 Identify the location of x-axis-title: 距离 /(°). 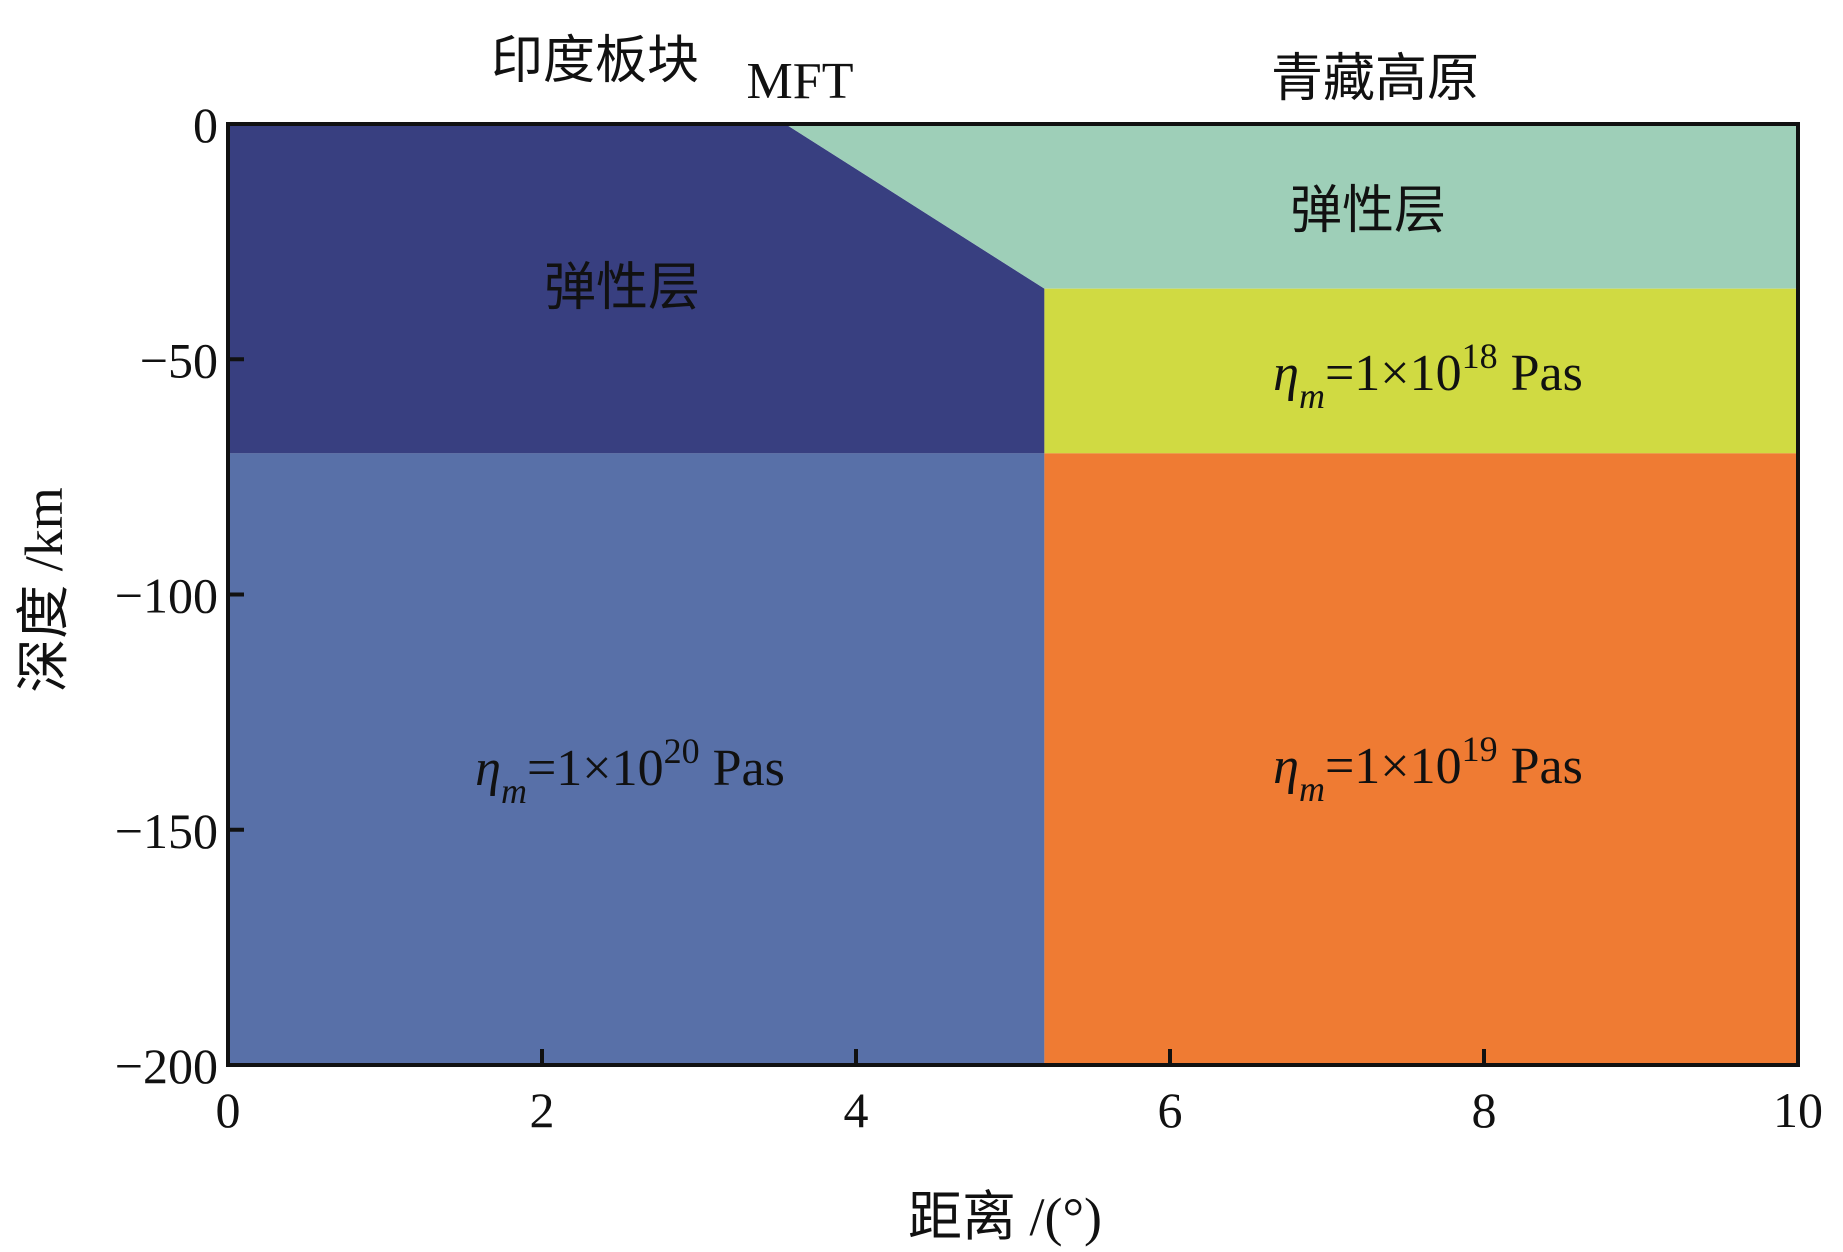
(1005, 1217).